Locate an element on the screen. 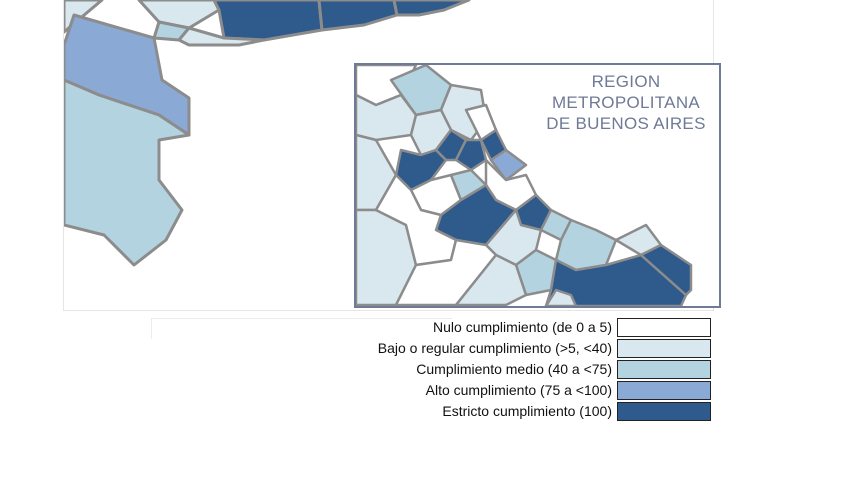  legend-label-medio: Cumplimiento medio (40 a <75) is located at coordinates (514, 369).